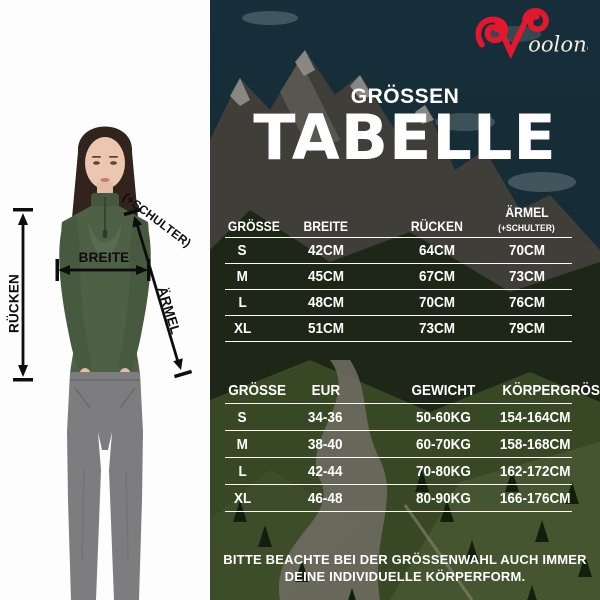  What do you see at coordinates (325, 250) in the screenshot?
I see `cell: 42CM` at bounding box center [325, 250].